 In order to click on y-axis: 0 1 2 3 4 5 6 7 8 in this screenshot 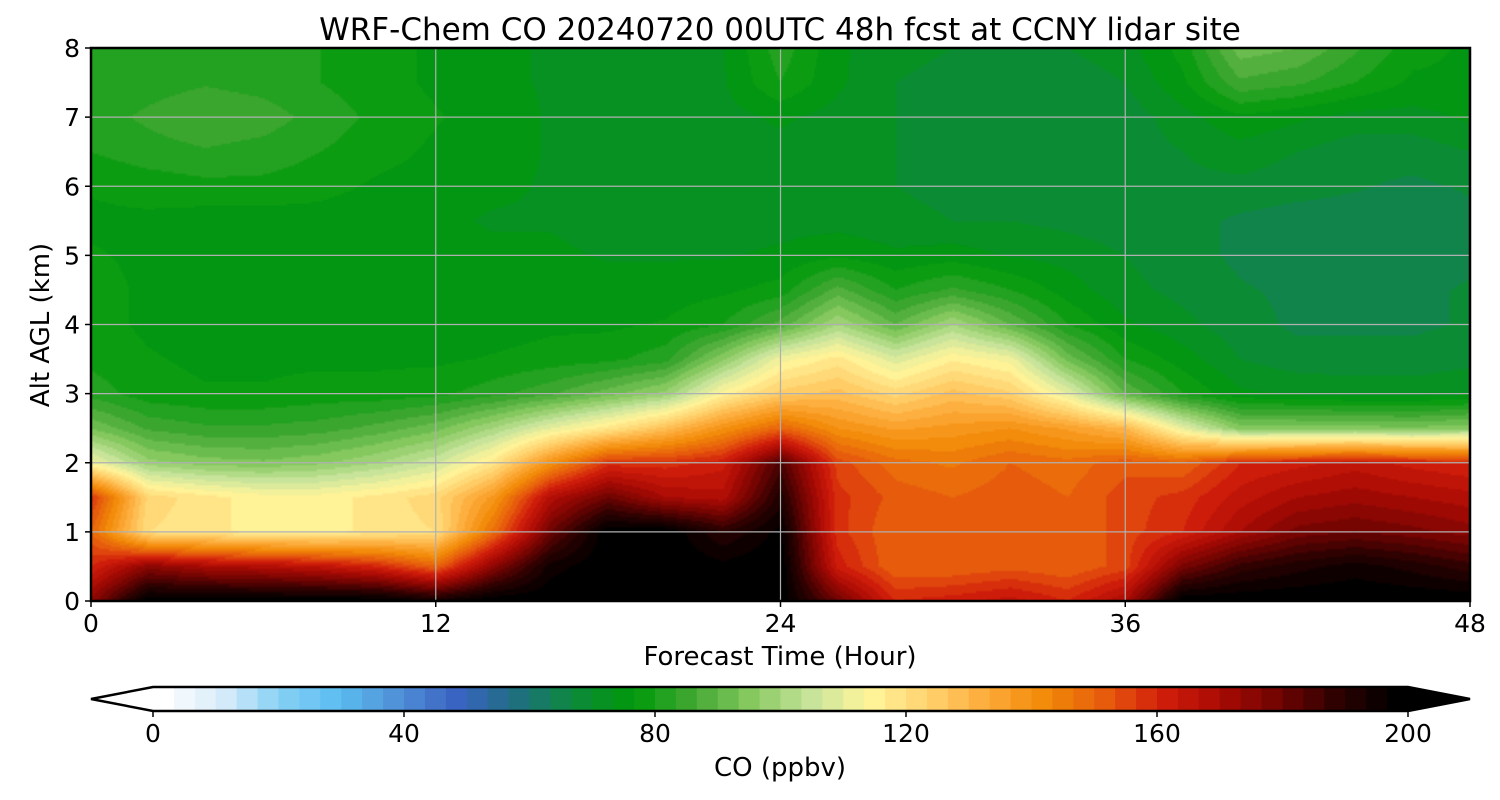, I will do `click(77, 325)`.